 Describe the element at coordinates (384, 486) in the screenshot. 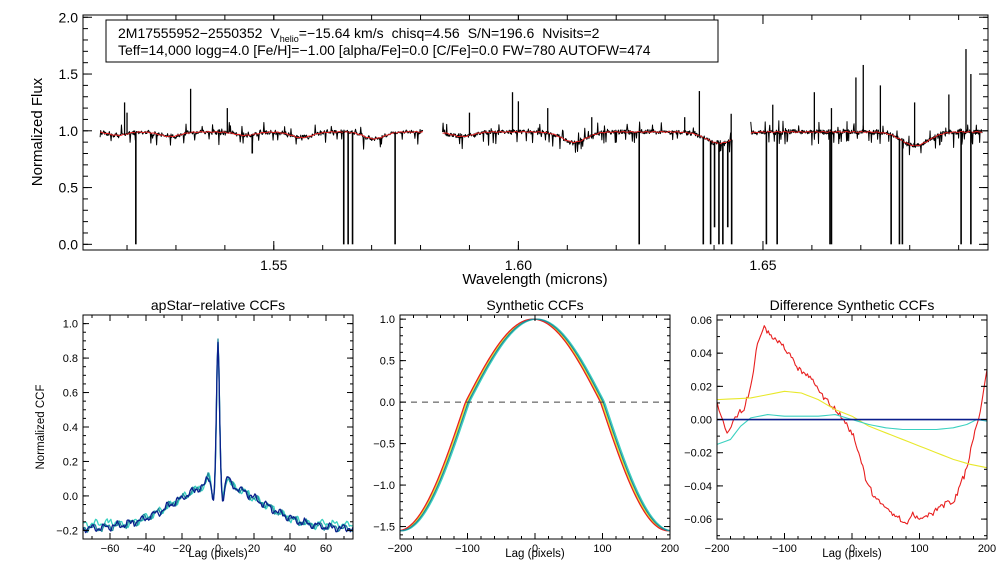

I see `y-tick-label: −1.0` at that location.